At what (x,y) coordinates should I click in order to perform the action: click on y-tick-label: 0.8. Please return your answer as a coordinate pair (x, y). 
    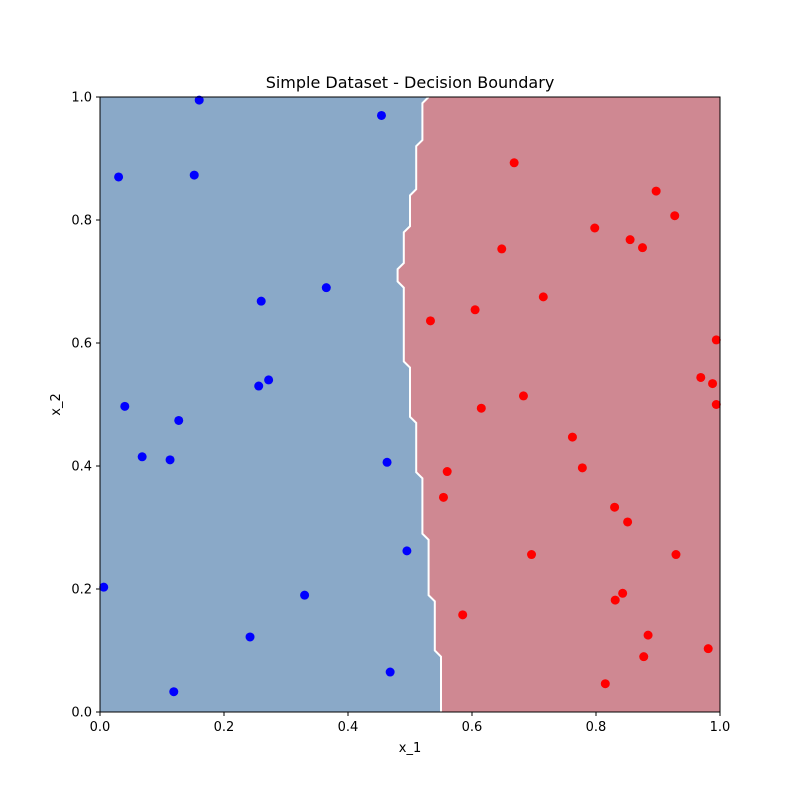
    Looking at the image, I should click on (81, 221).